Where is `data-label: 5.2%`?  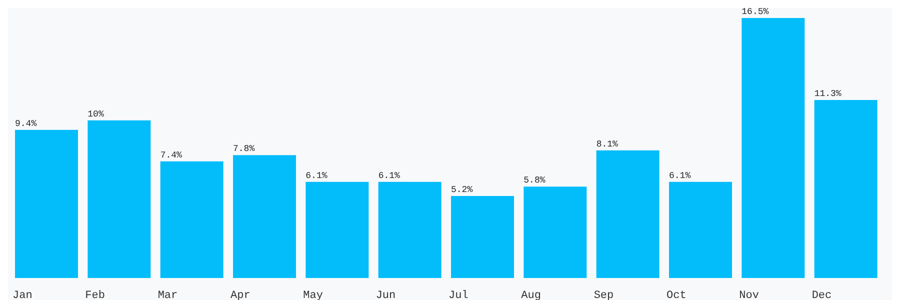 data-label: 5.2% is located at coordinates (462, 190).